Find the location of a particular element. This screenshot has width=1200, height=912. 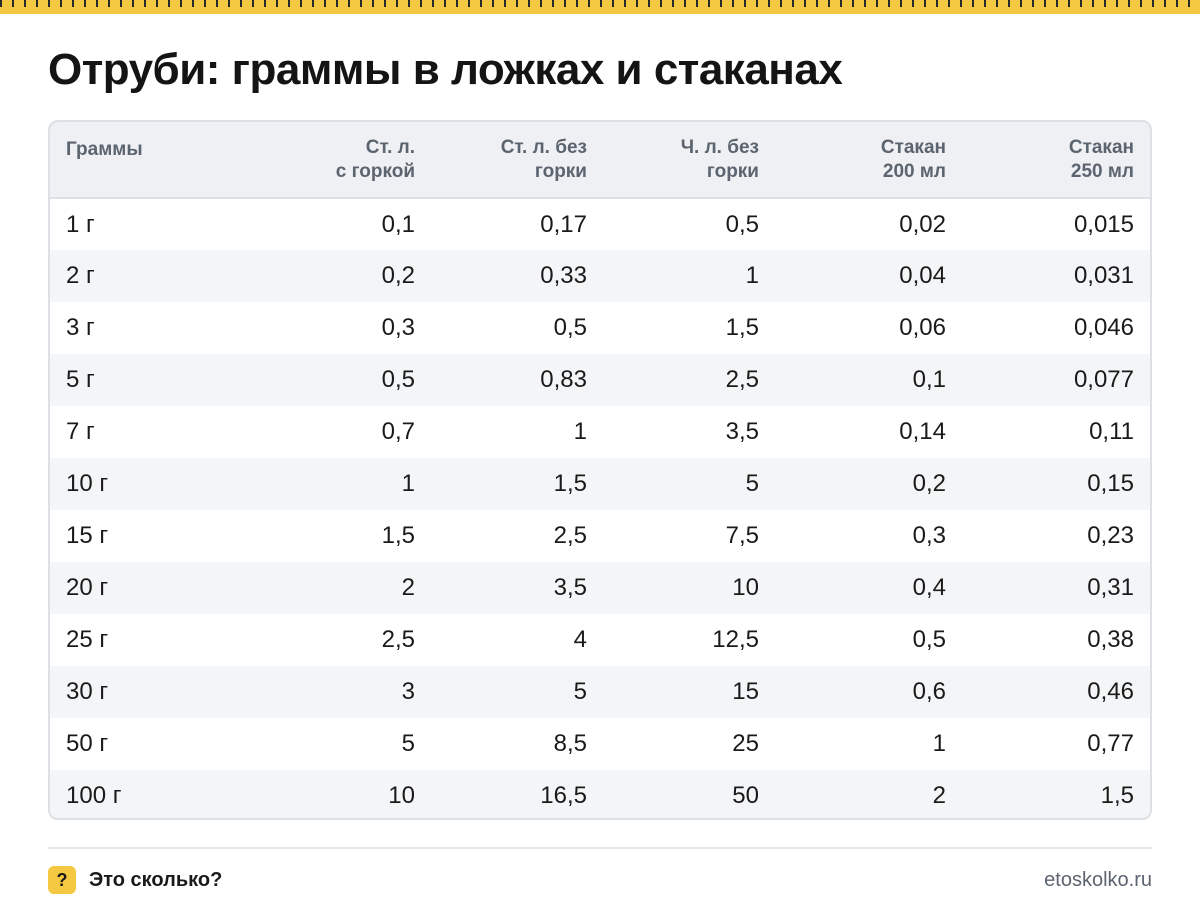

value-cell: 50 is located at coordinates (745, 795).